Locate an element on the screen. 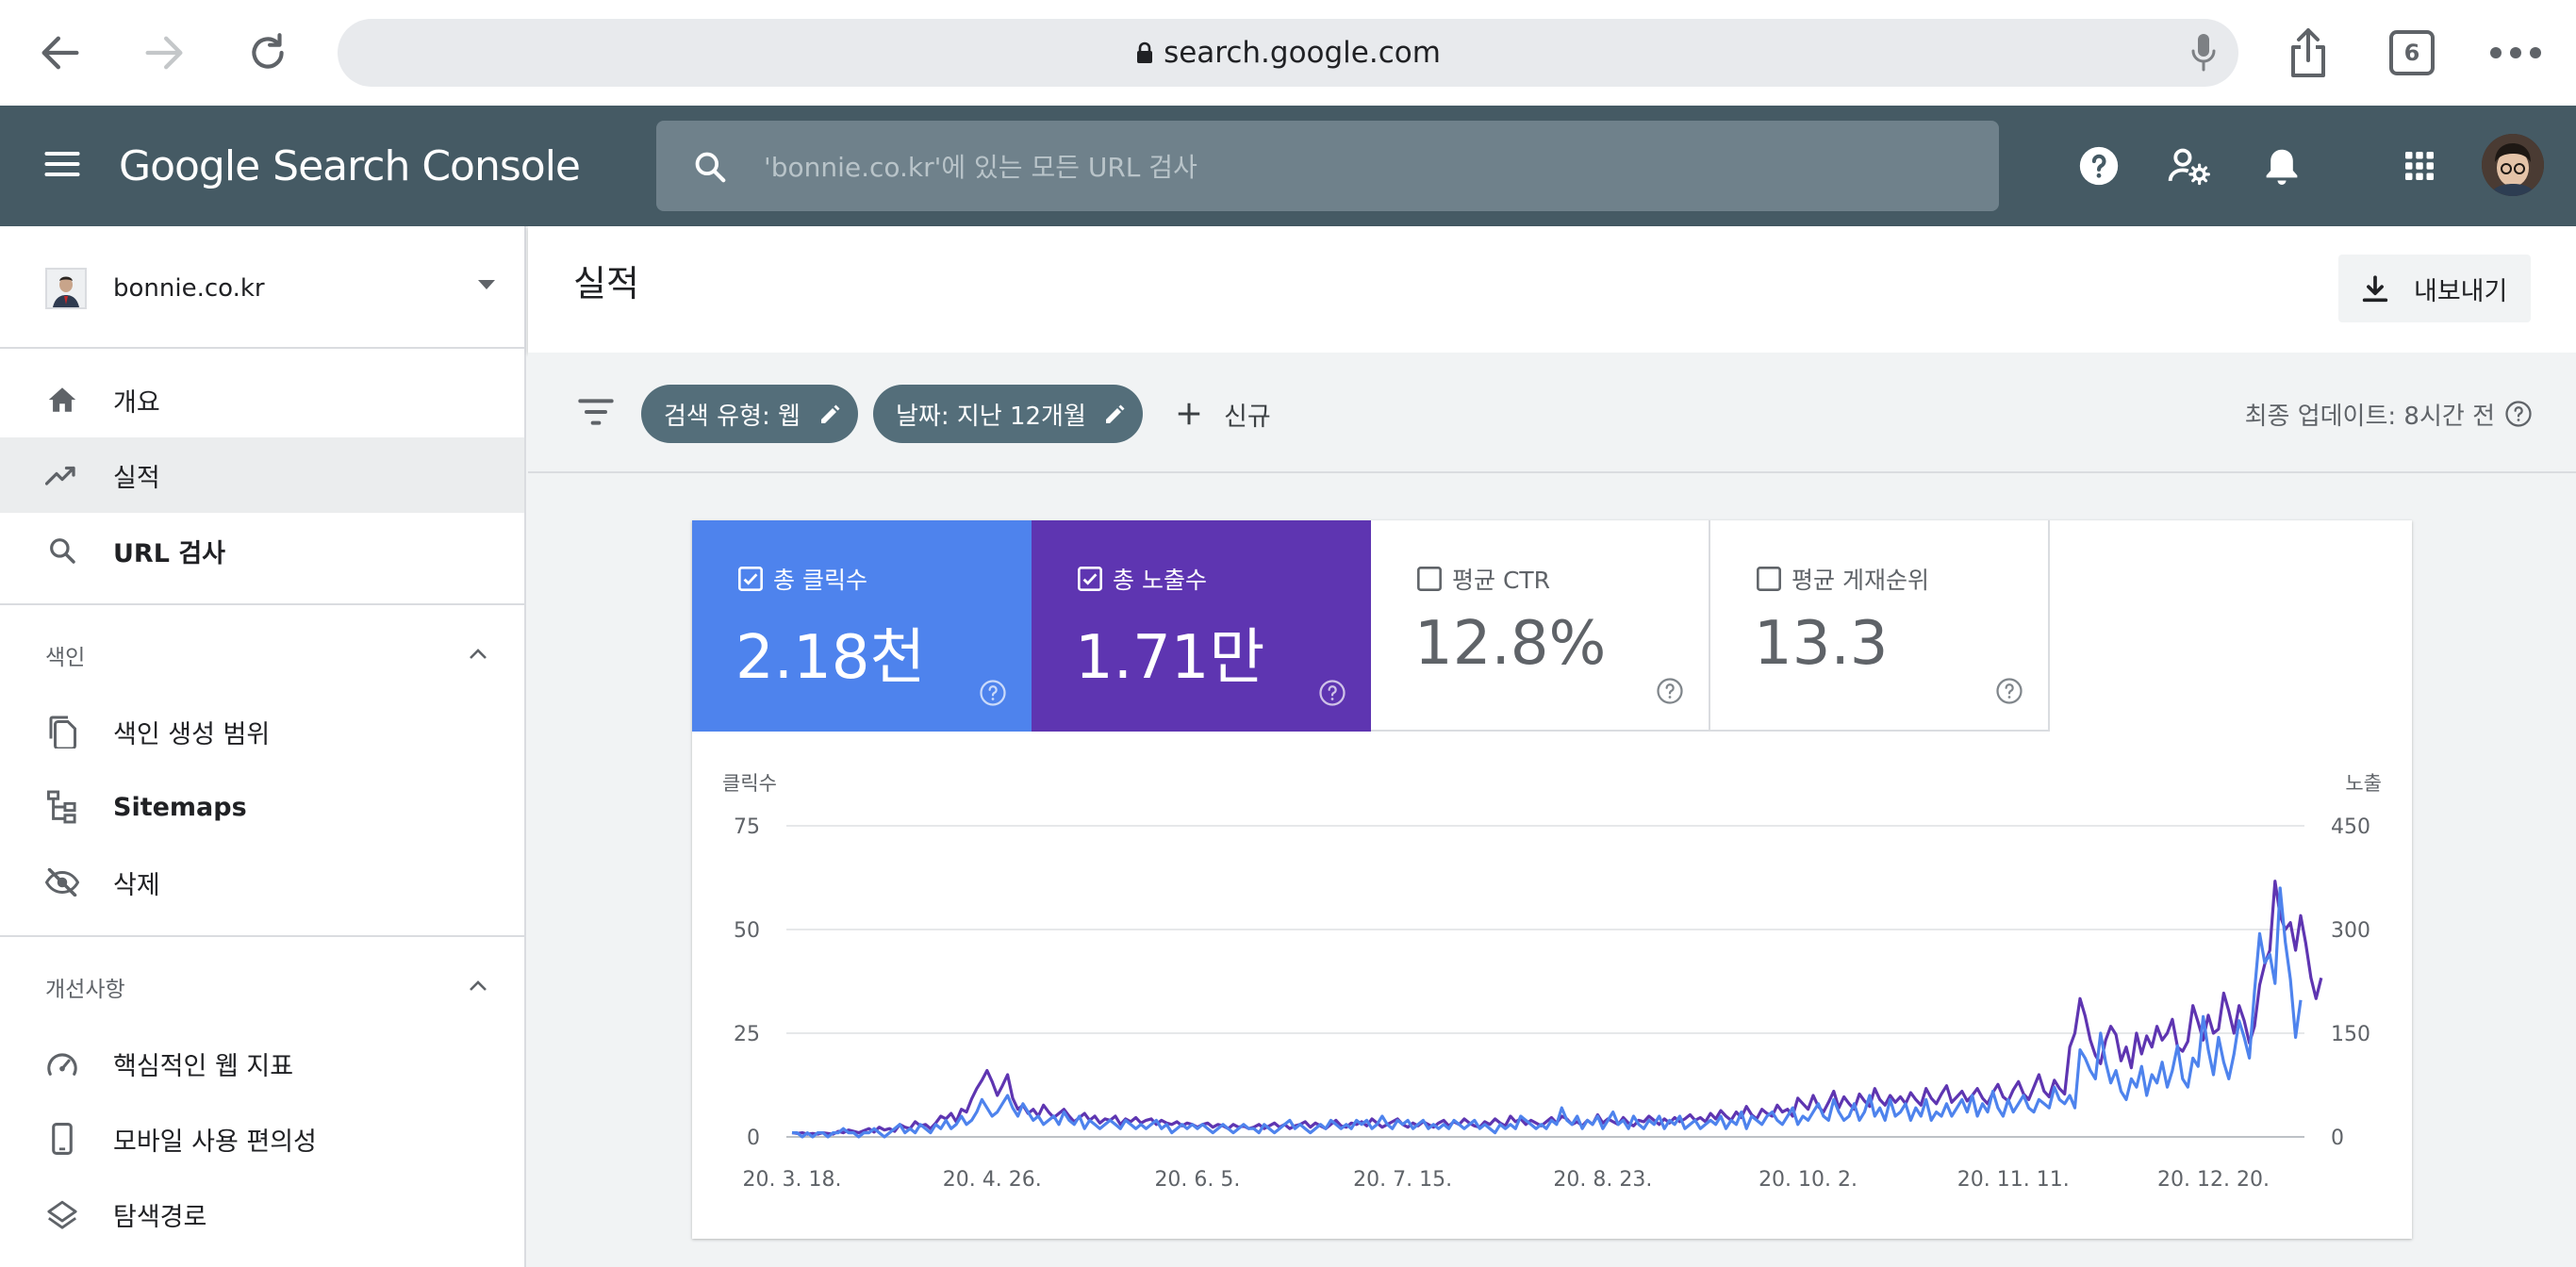 The image size is (2576, 1267). speed-icon is located at coordinates (62, 1063).